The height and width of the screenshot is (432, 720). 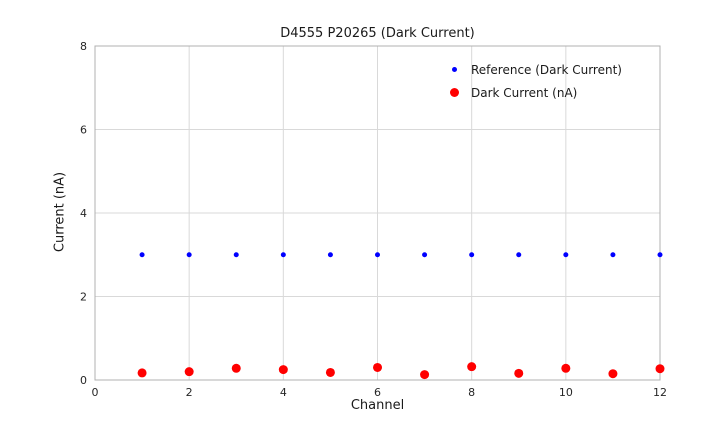 What do you see at coordinates (566, 392) in the screenshot?
I see `svg-text: 10` at bounding box center [566, 392].